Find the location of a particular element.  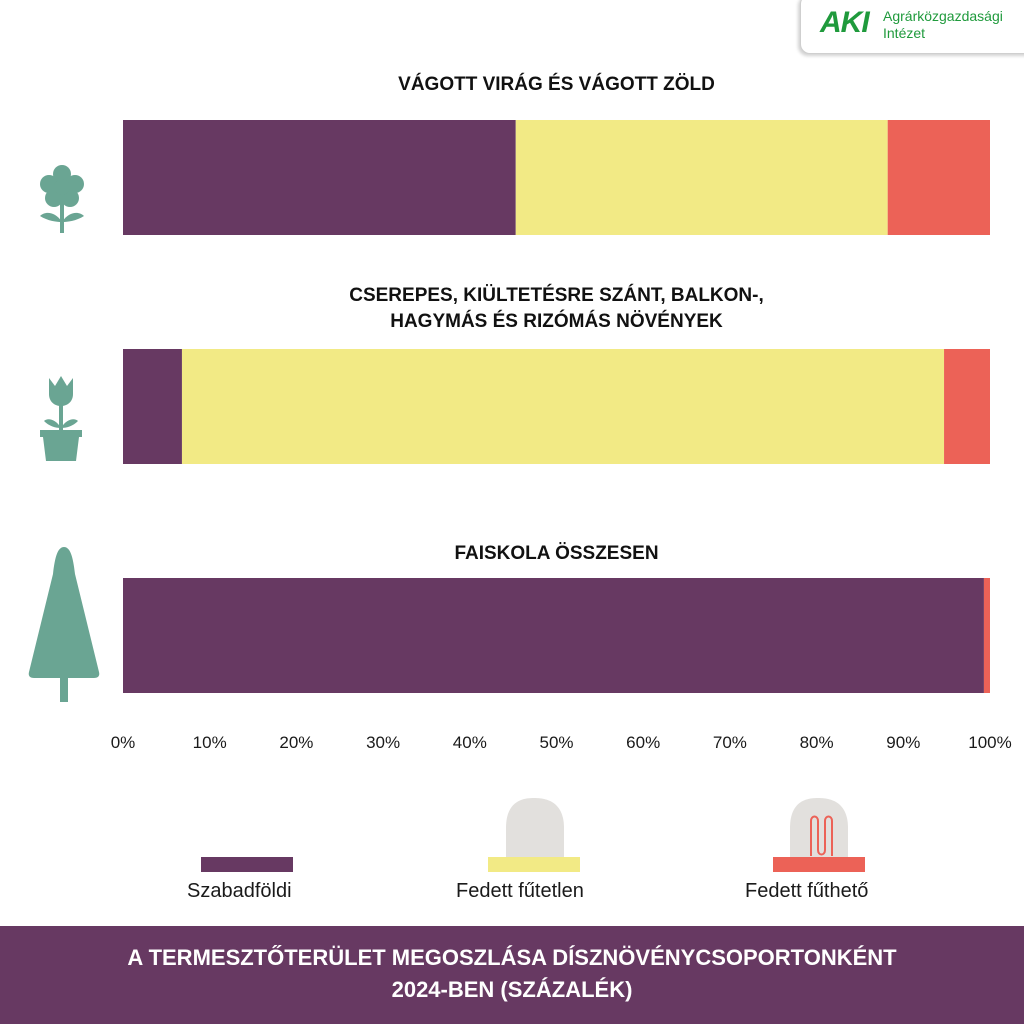

flower-icon is located at coordinates (62, 199).